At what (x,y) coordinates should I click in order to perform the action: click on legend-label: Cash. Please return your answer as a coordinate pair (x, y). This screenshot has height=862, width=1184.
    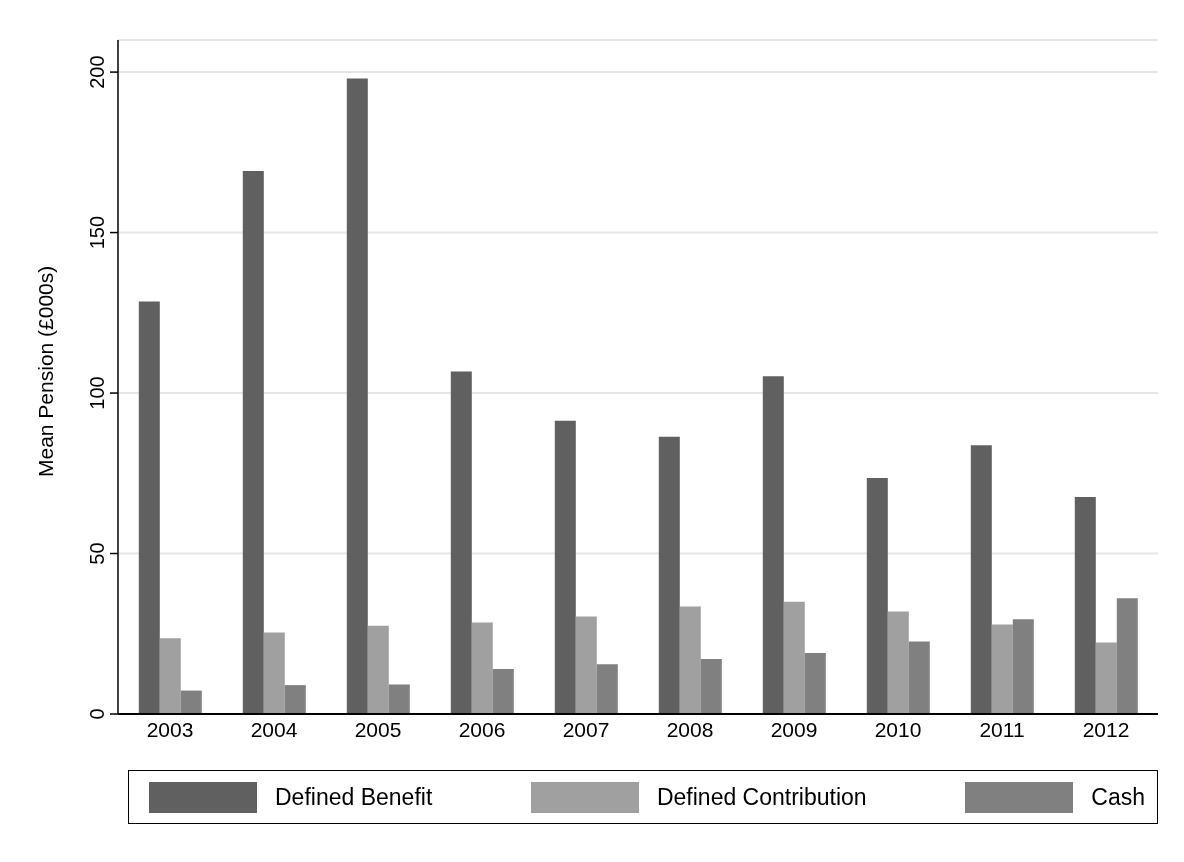
    Looking at the image, I should click on (1118, 797).